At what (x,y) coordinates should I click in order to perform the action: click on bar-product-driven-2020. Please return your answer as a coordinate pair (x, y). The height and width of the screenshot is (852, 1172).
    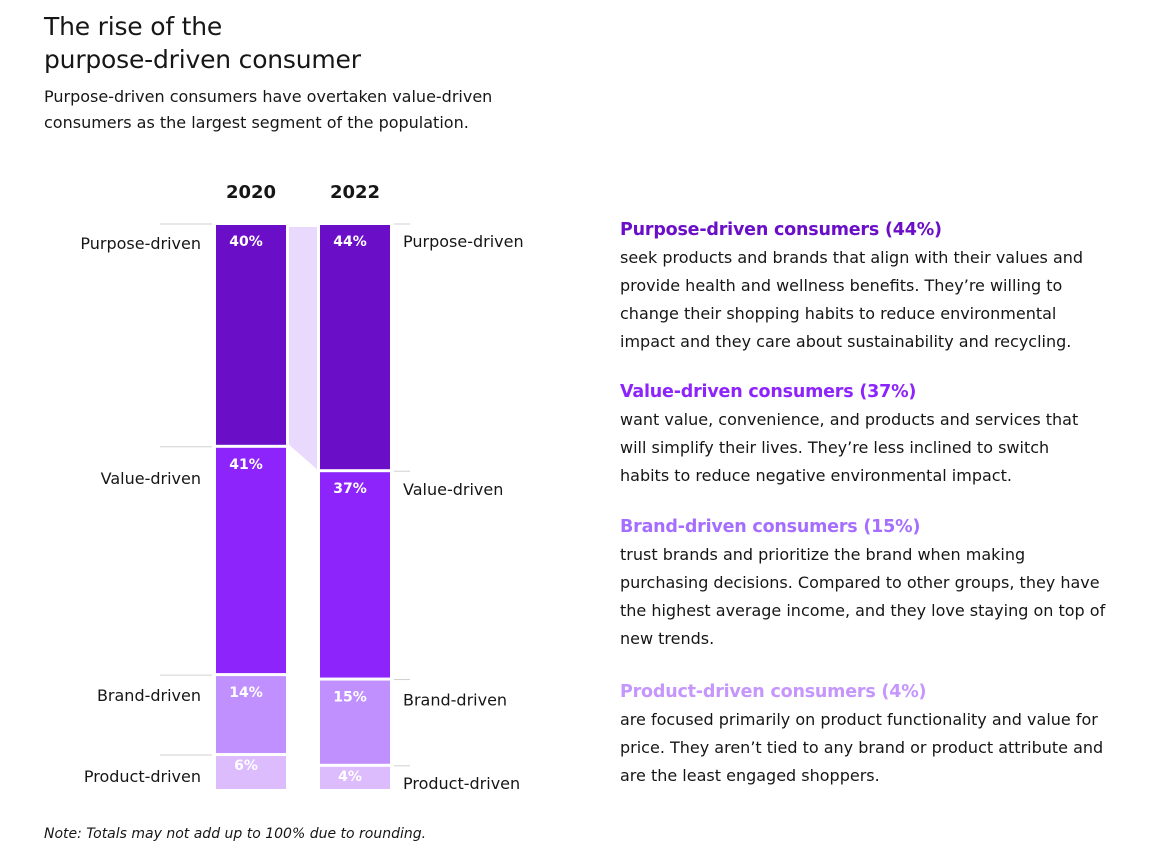
    Looking at the image, I should click on (251, 772).